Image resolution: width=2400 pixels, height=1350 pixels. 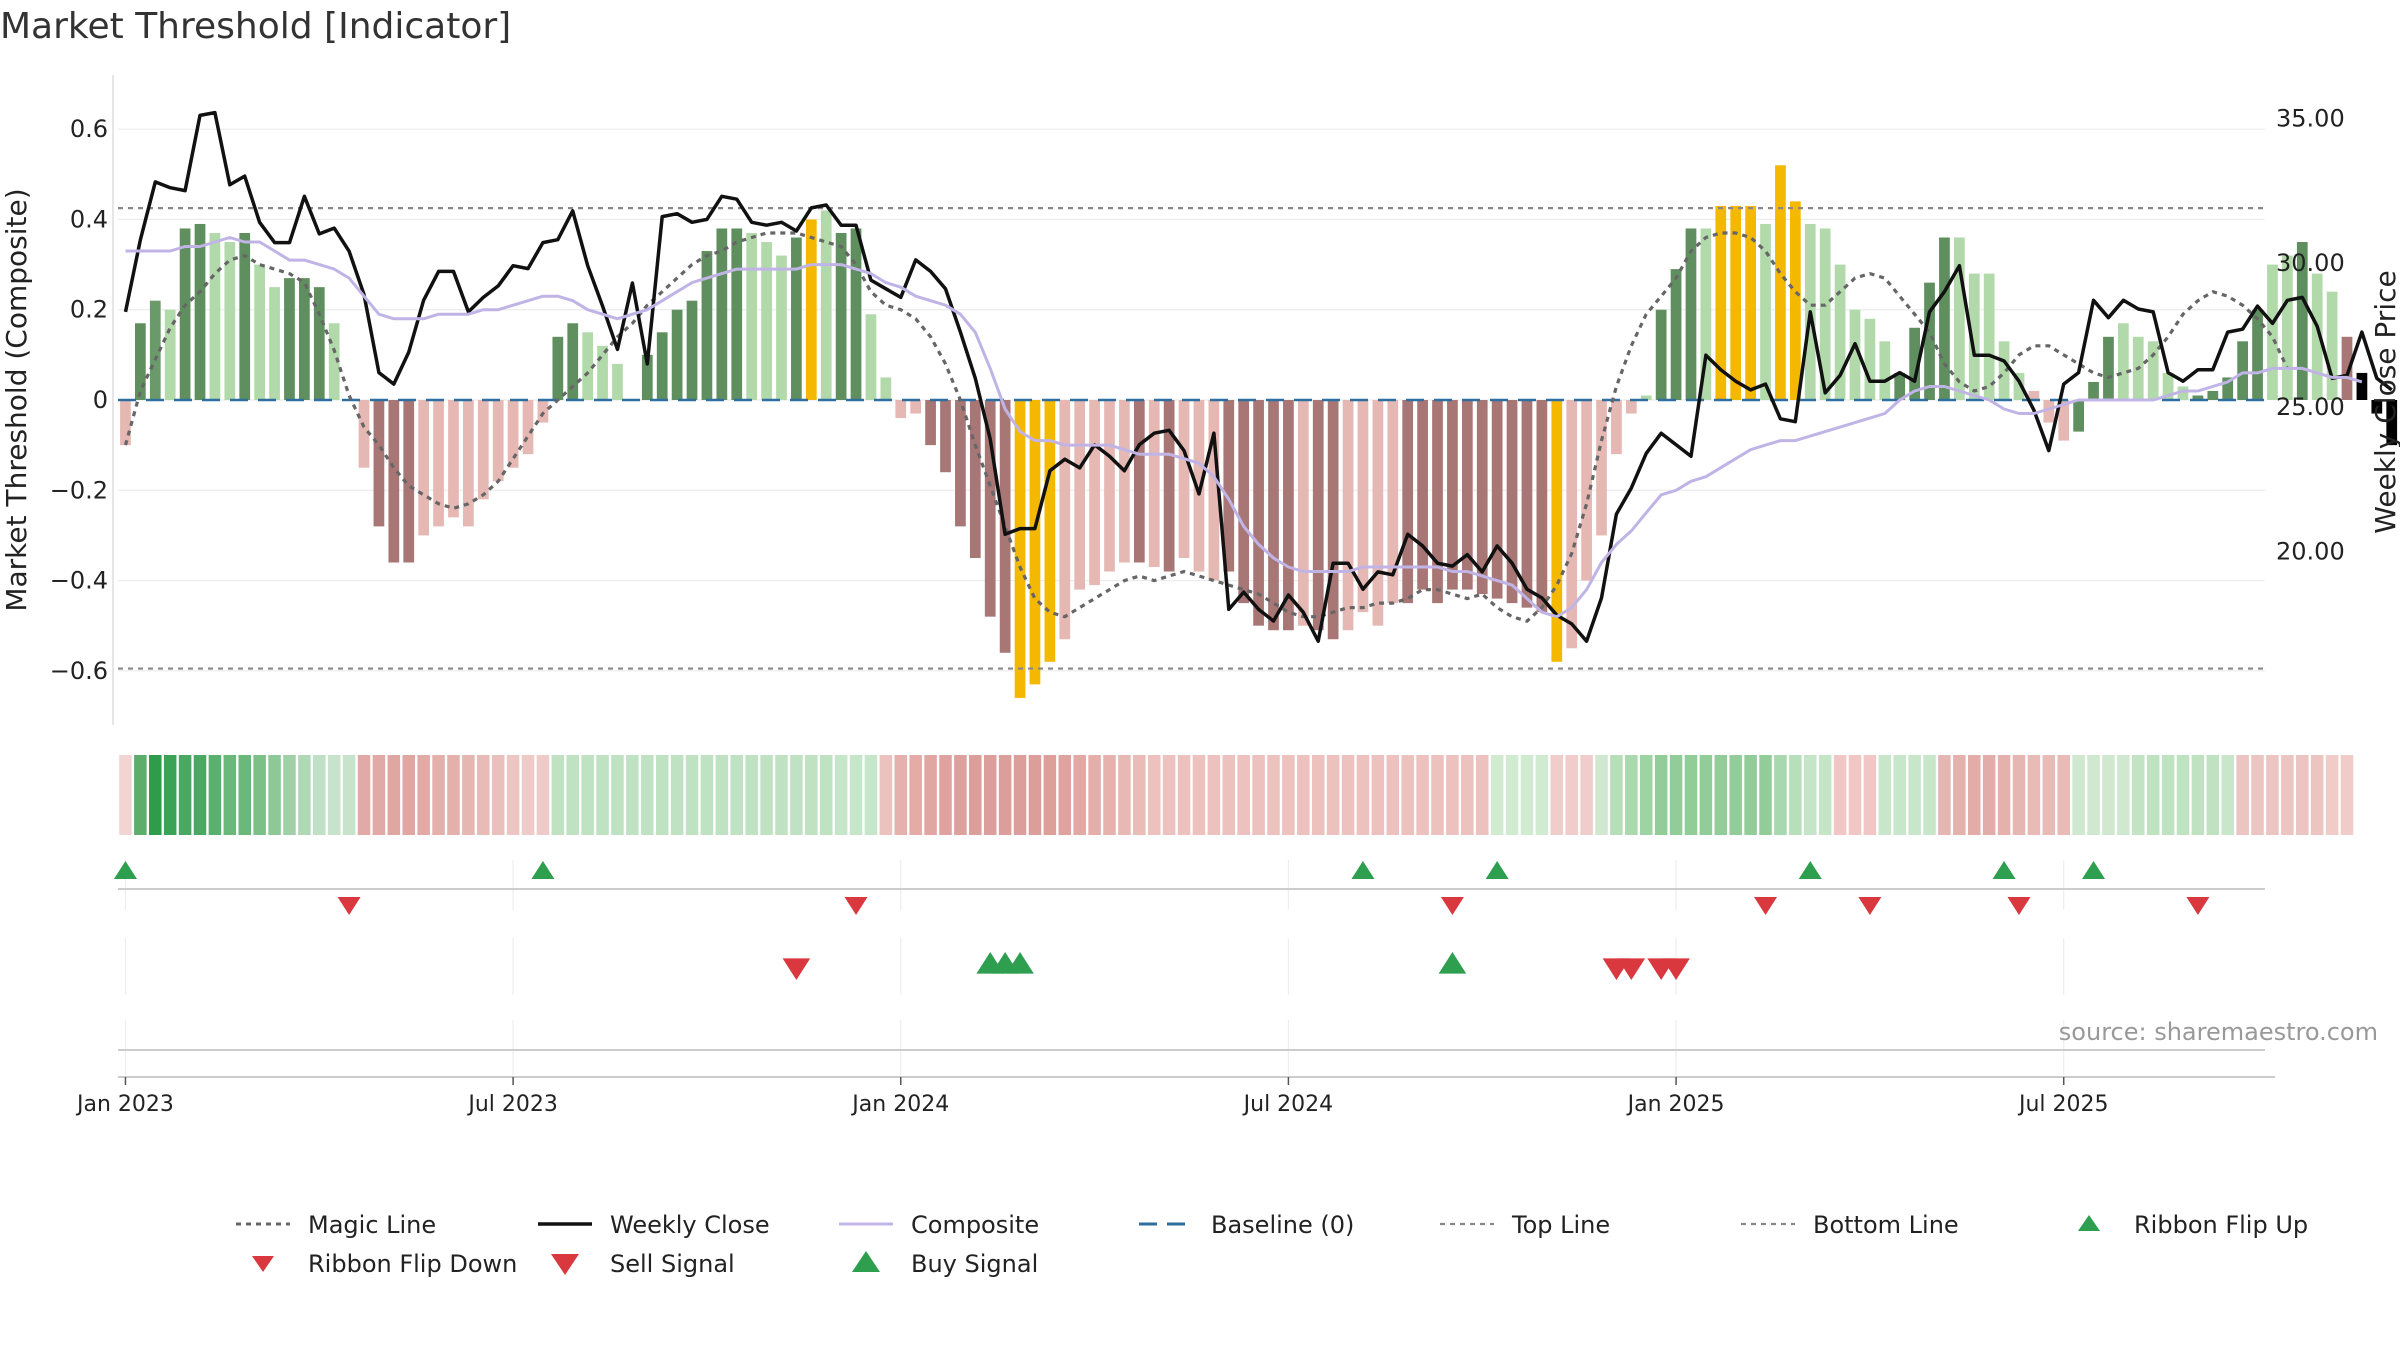 What do you see at coordinates (1452, 963) in the screenshot?
I see `buy-signal-marker` at bounding box center [1452, 963].